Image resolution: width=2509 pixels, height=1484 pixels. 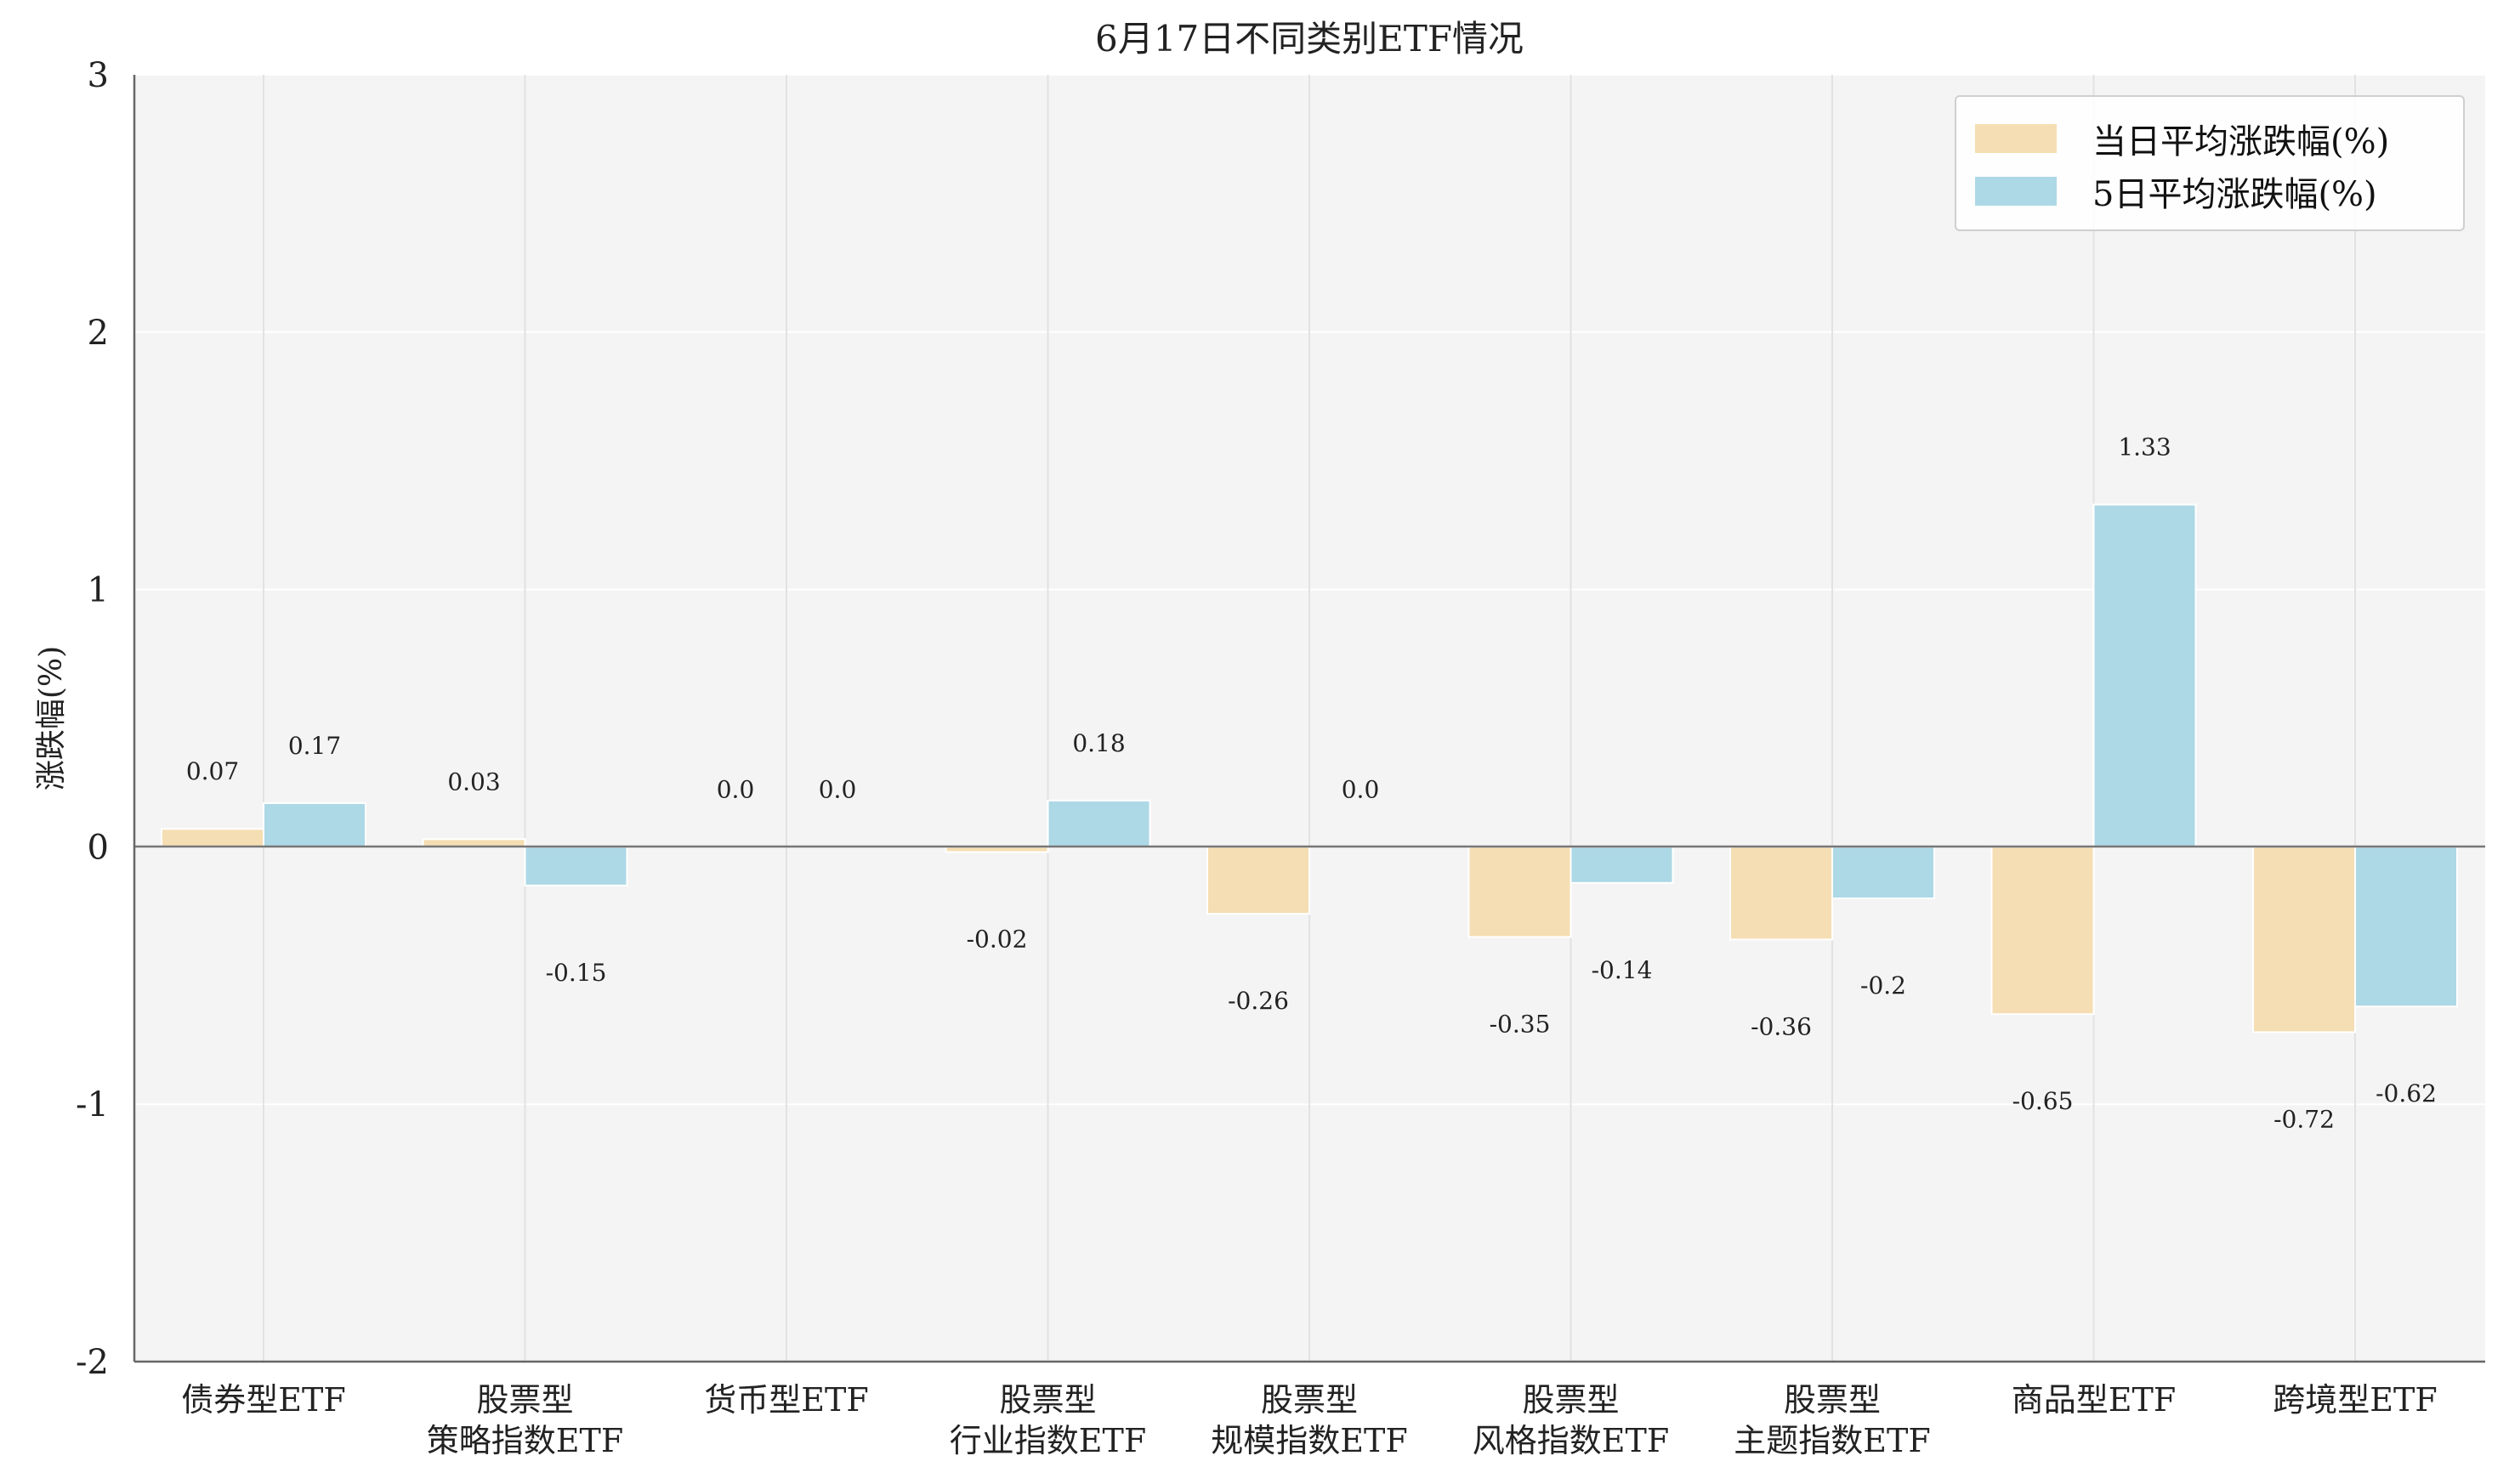 I want to click on data-label-daily: -0.26, so click(x=1258, y=1001).